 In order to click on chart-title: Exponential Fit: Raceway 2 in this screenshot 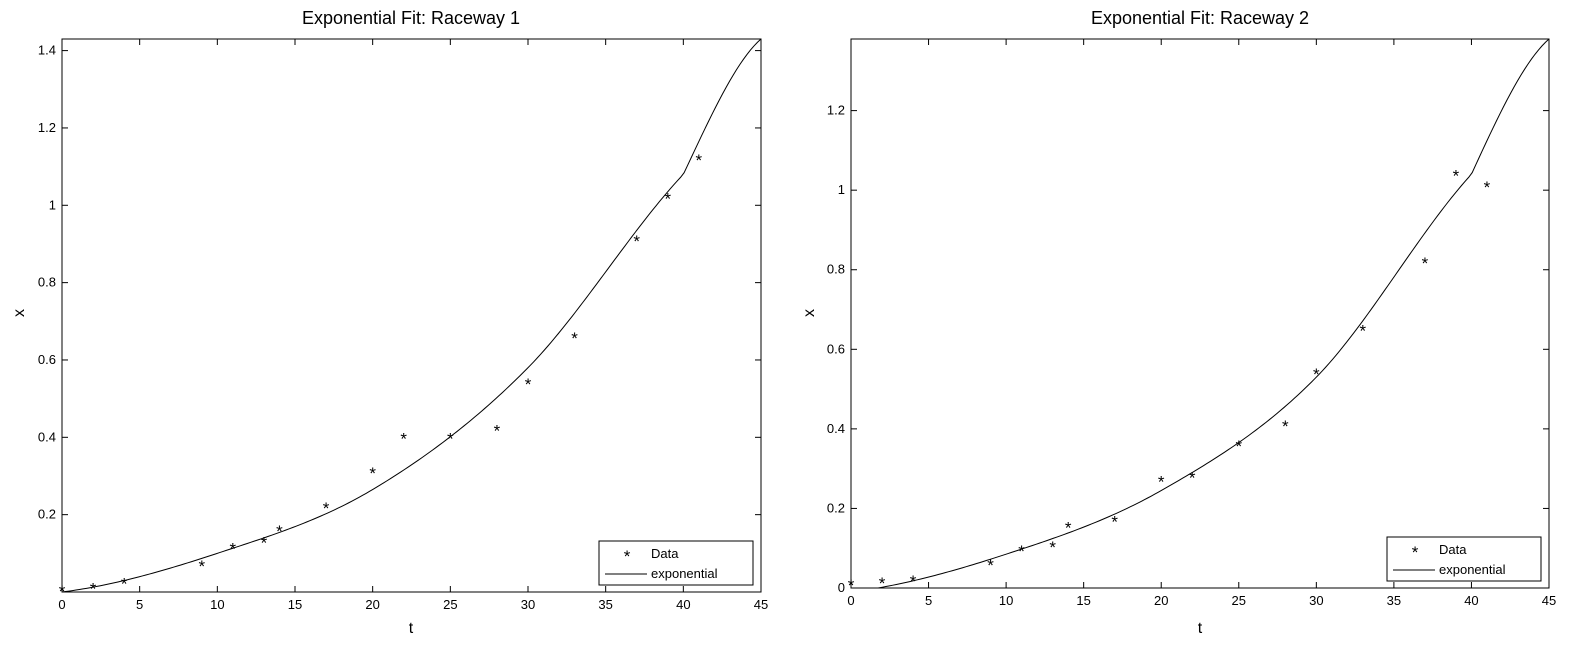, I will do `click(1200, 18)`.